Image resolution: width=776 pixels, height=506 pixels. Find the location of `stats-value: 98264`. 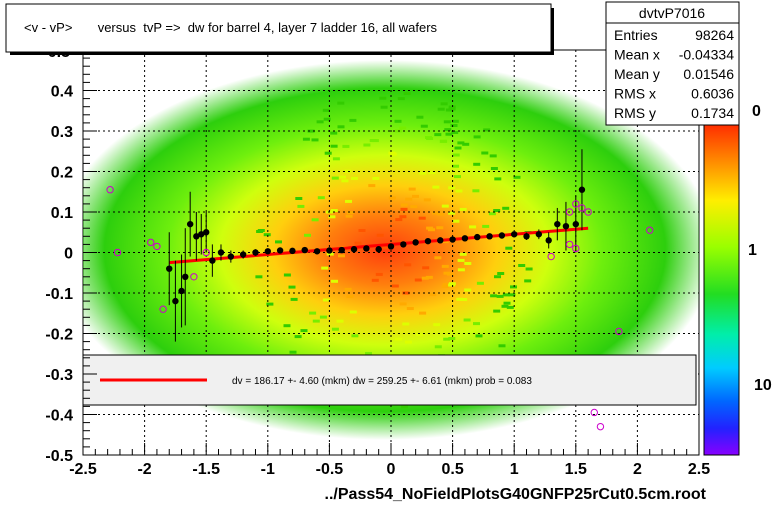

stats-value: 98264 is located at coordinates (714, 35).